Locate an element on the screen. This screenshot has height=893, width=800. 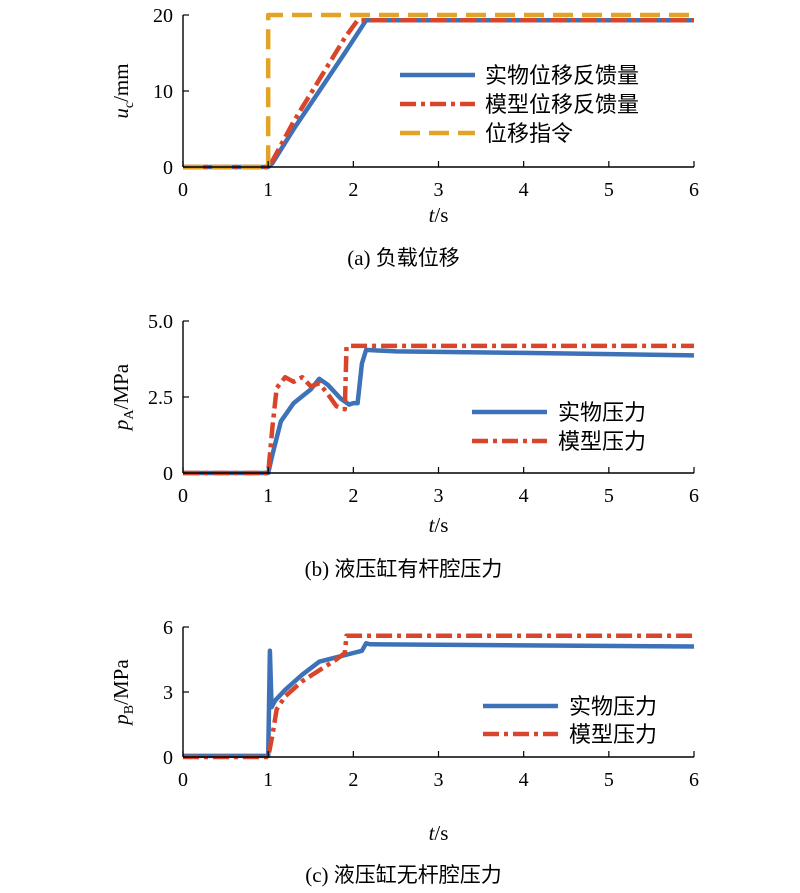
y-tick-label: 20 is located at coordinates (163, 16).